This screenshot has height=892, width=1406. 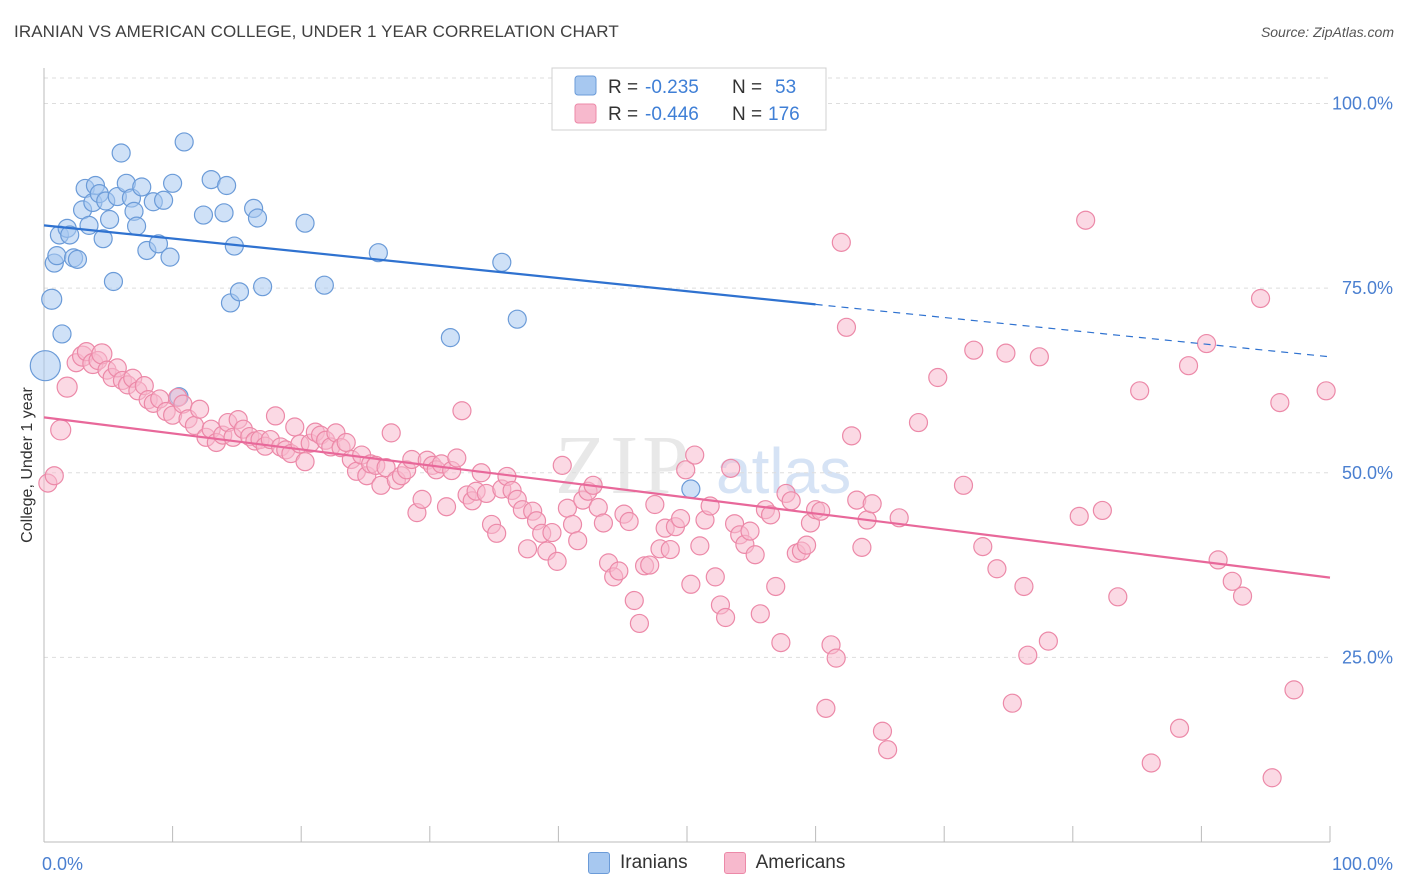 I want to click on y-tick-label: 50.0%, so click(x=1367, y=473).